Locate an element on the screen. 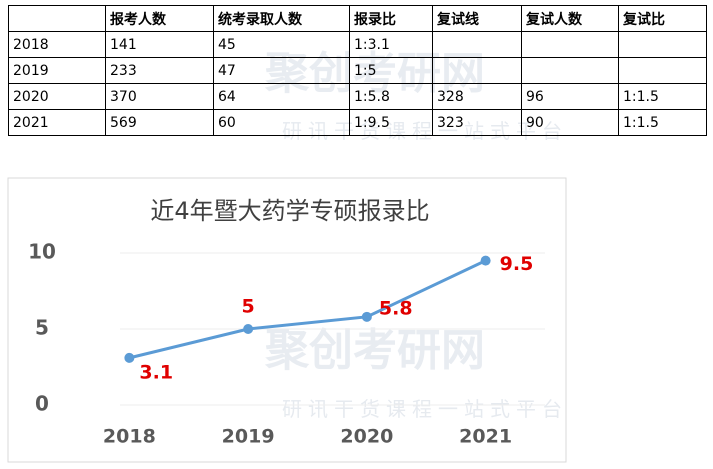 Image resolution: width=713 pixels, height=469 pixels. table-row: 2019 233 47 1:5 is located at coordinates (357, 70).